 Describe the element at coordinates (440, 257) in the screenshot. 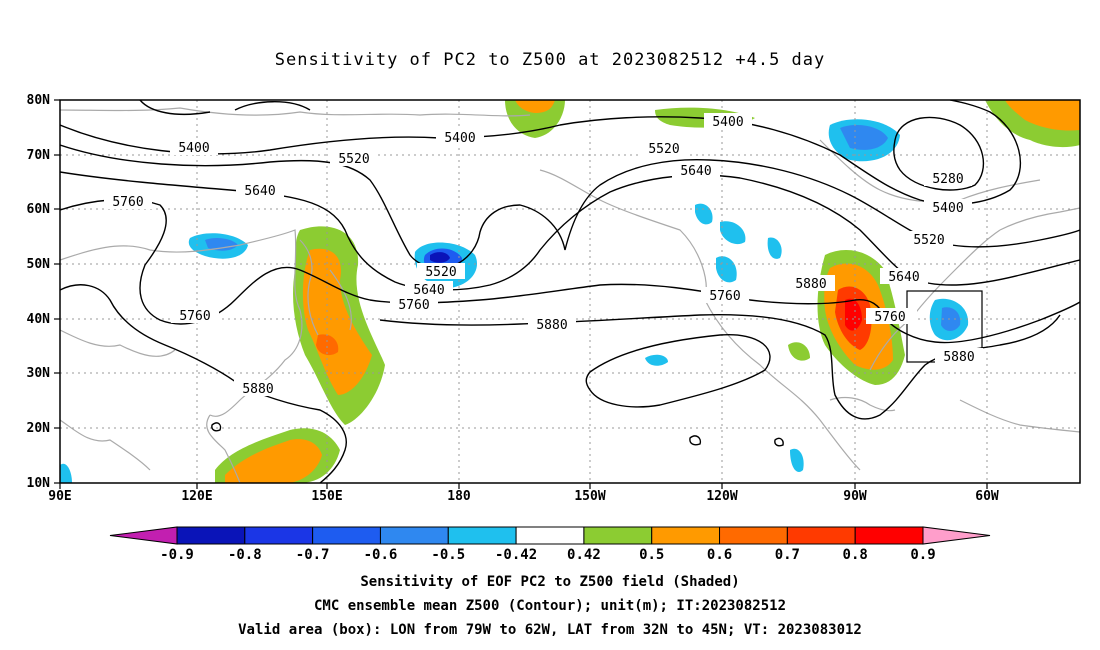

I see `negative-region-npac-inner` at that location.